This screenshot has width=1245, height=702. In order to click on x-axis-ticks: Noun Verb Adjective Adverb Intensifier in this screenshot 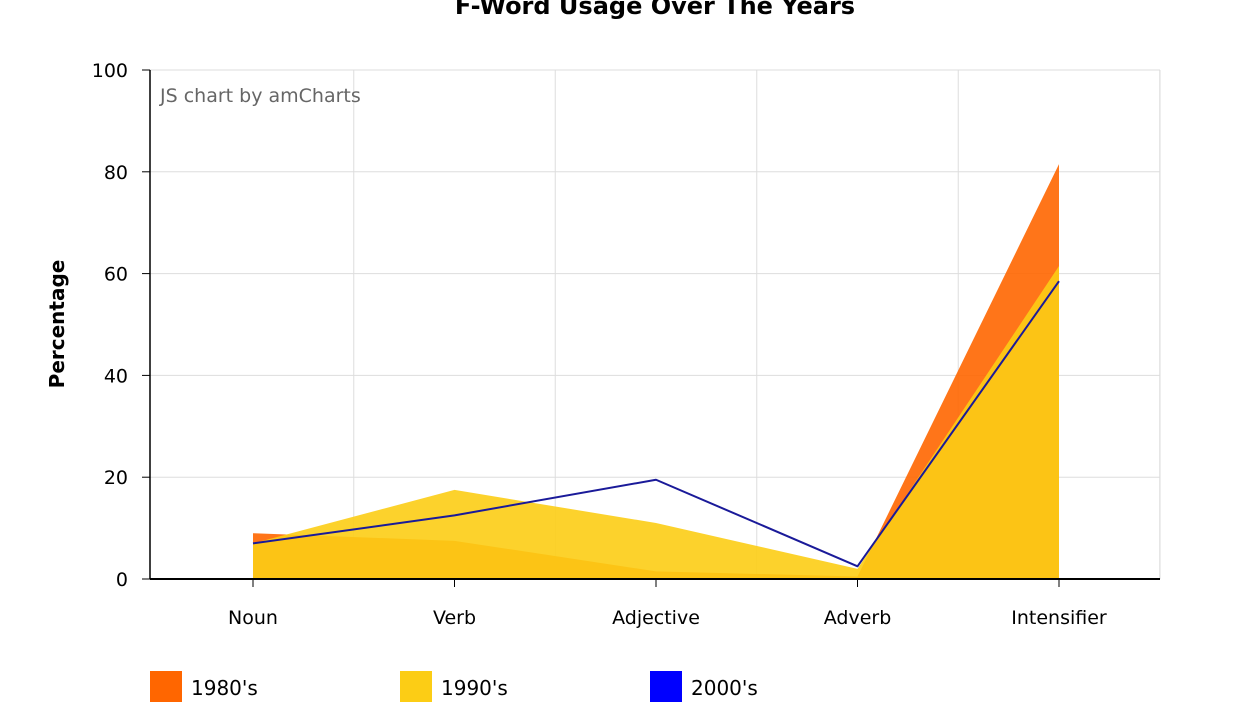, I will do `click(667, 618)`.